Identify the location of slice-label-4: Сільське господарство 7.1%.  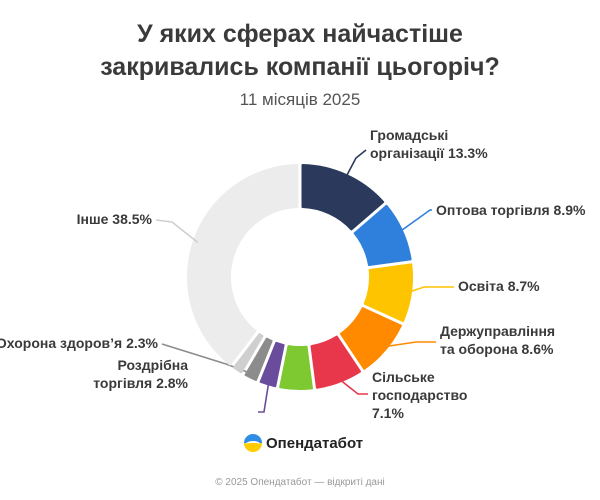
(419, 395).